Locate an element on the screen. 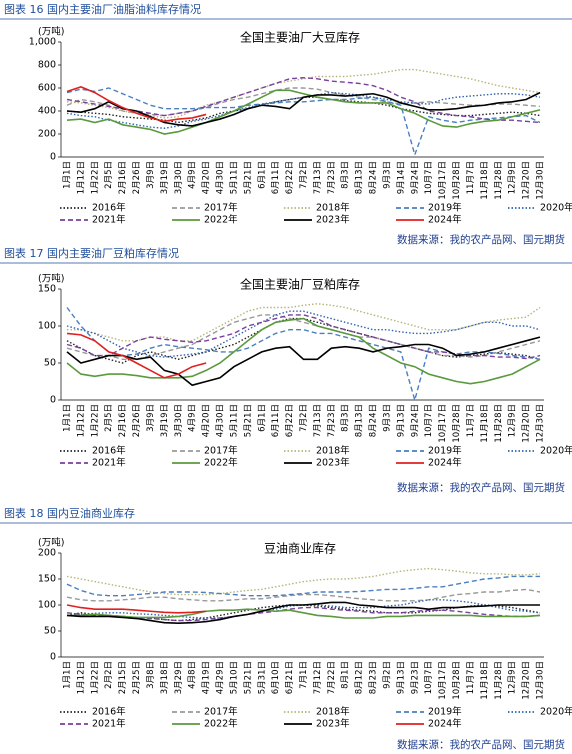  x-tick-label: 2月25日 is located at coordinates (137, 677).